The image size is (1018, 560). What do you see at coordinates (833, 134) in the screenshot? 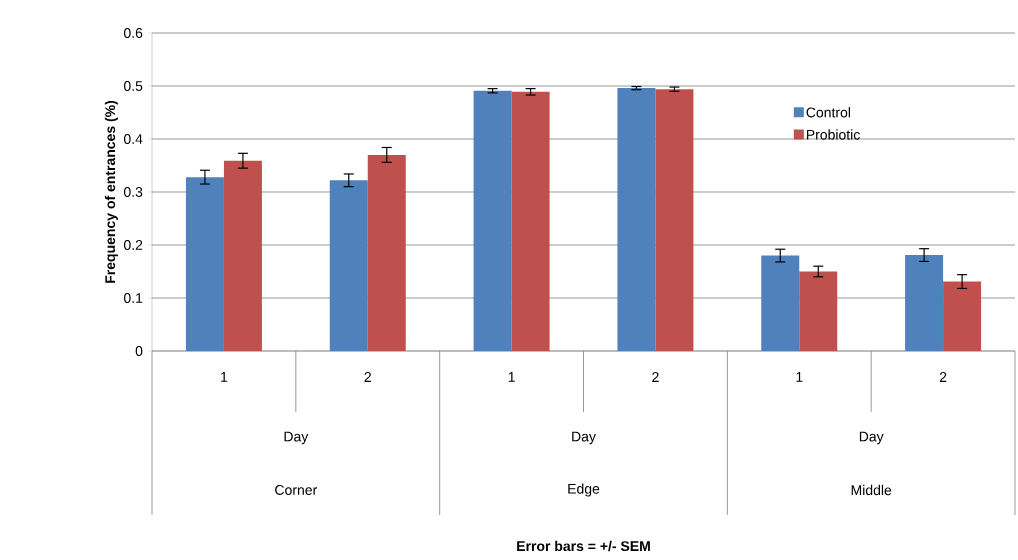
I see `legend-label: Probiotic` at bounding box center [833, 134].